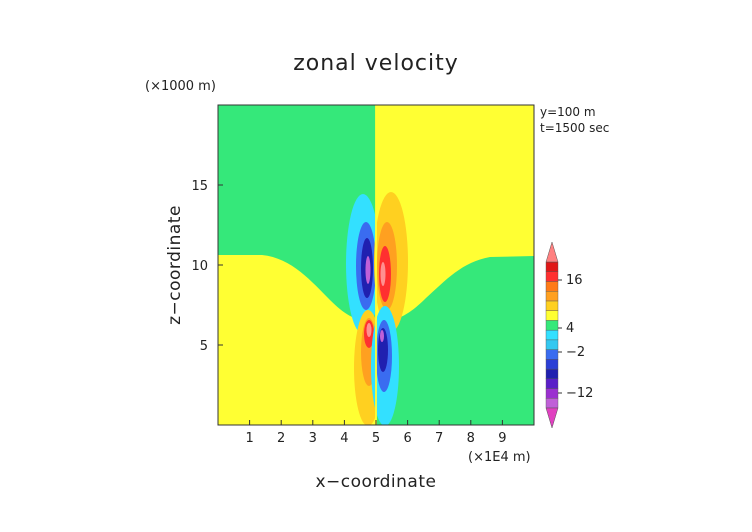 This screenshot has height=532, width=752. I want to click on x-tick-label: 4, so click(344, 438).